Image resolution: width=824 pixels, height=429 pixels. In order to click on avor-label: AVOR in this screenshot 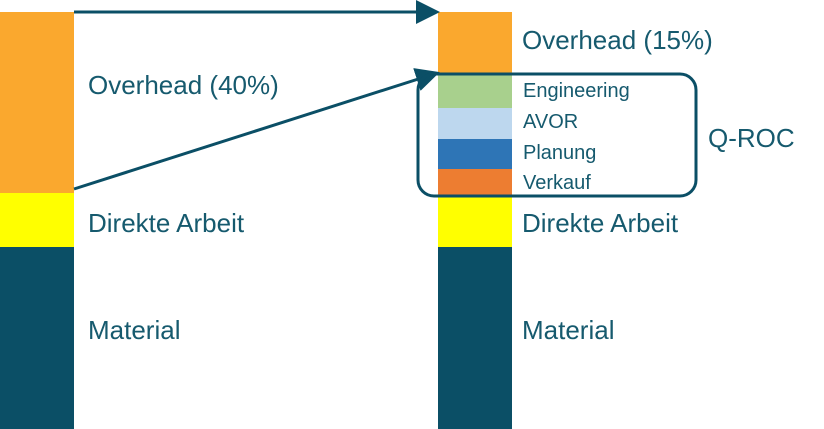, I will do `click(551, 122)`.